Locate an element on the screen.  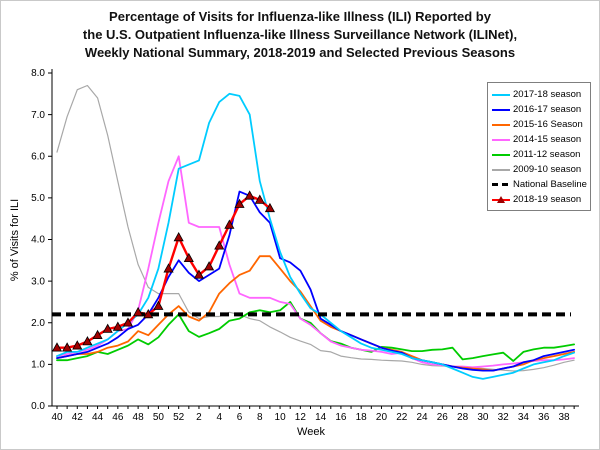
legend-label: 2014-15 season is located at coordinates (547, 139).